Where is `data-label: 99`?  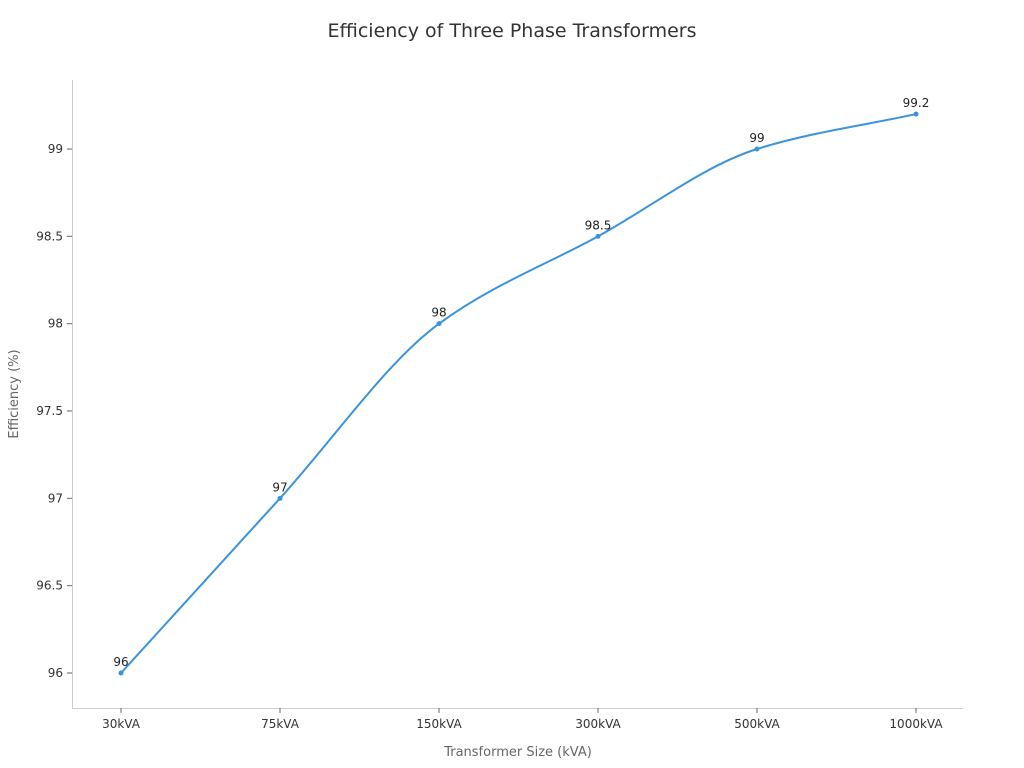
data-label: 99 is located at coordinates (756, 138).